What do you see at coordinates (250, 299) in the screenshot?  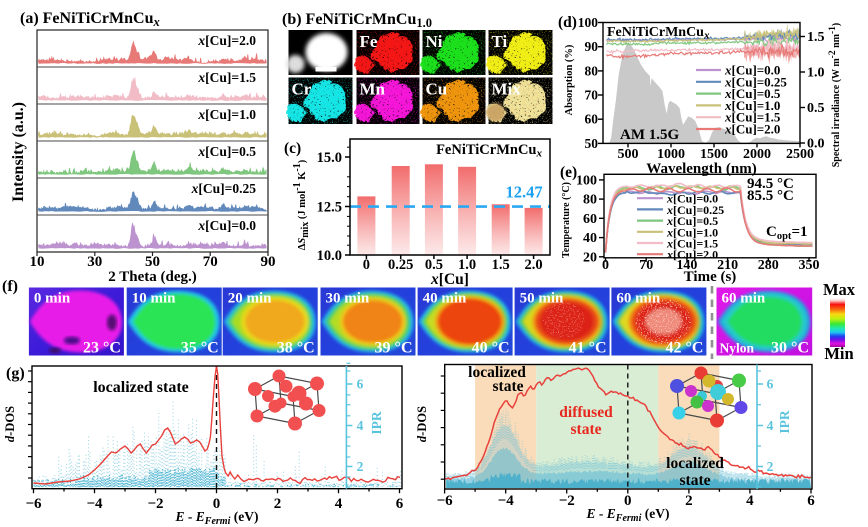 I see `svg-text: 20 min` at bounding box center [250, 299].